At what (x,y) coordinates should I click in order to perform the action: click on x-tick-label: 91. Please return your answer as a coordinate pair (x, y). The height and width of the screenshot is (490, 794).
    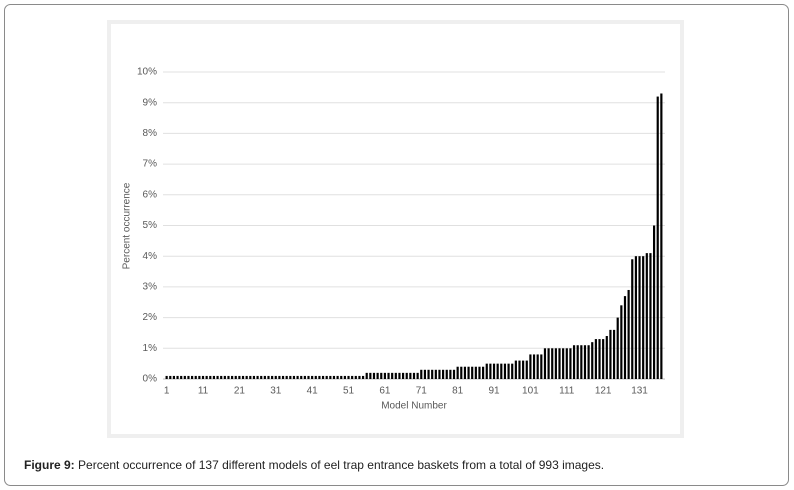
    Looking at the image, I should click on (494, 391).